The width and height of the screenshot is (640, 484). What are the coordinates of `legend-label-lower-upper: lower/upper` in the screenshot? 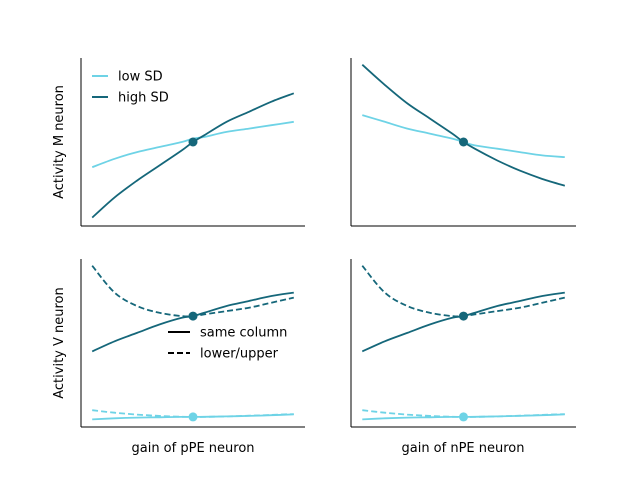 It's located at (239, 354).